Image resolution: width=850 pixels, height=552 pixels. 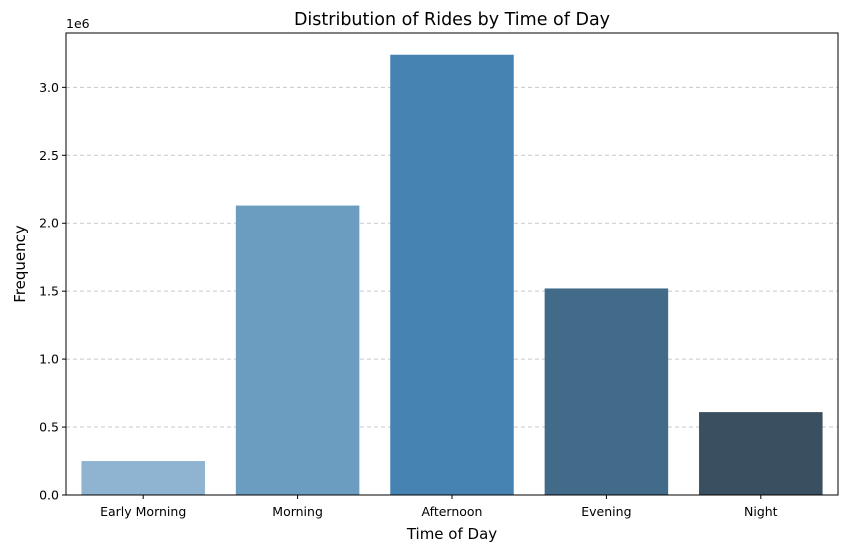 I want to click on y-axis-ticks: 0.0 0.5 1.0 1.5 2.0 2.5 3.0, so click(x=52, y=291).